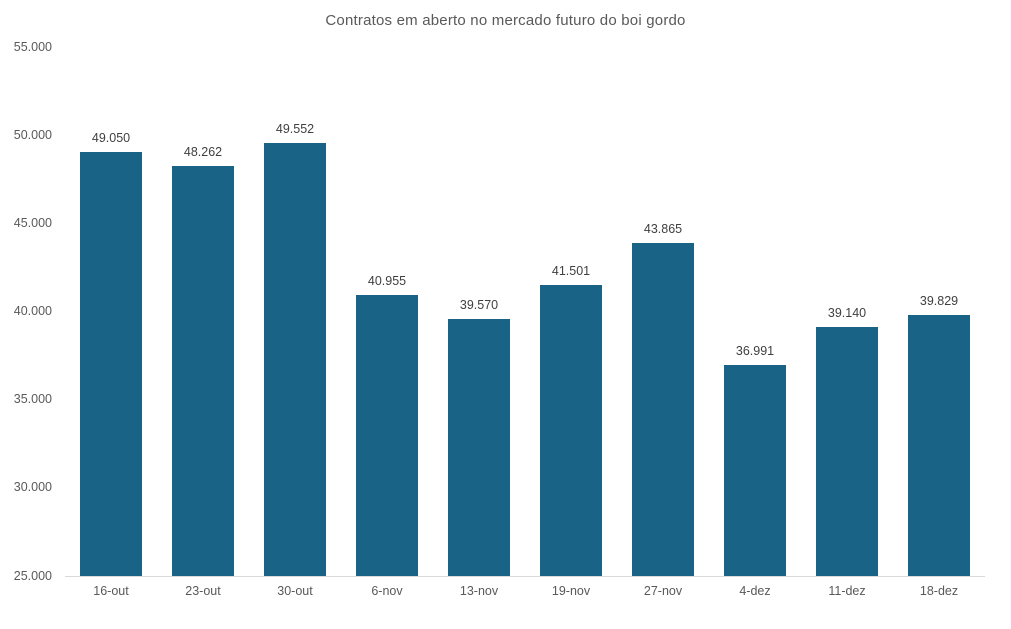 The width and height of the screenshot is (1011, 629). What do you see at coordinates (32, 222) in the screenshot?
I see `y-axis-tick-label: 45.000` at bounding box center [32, 222].